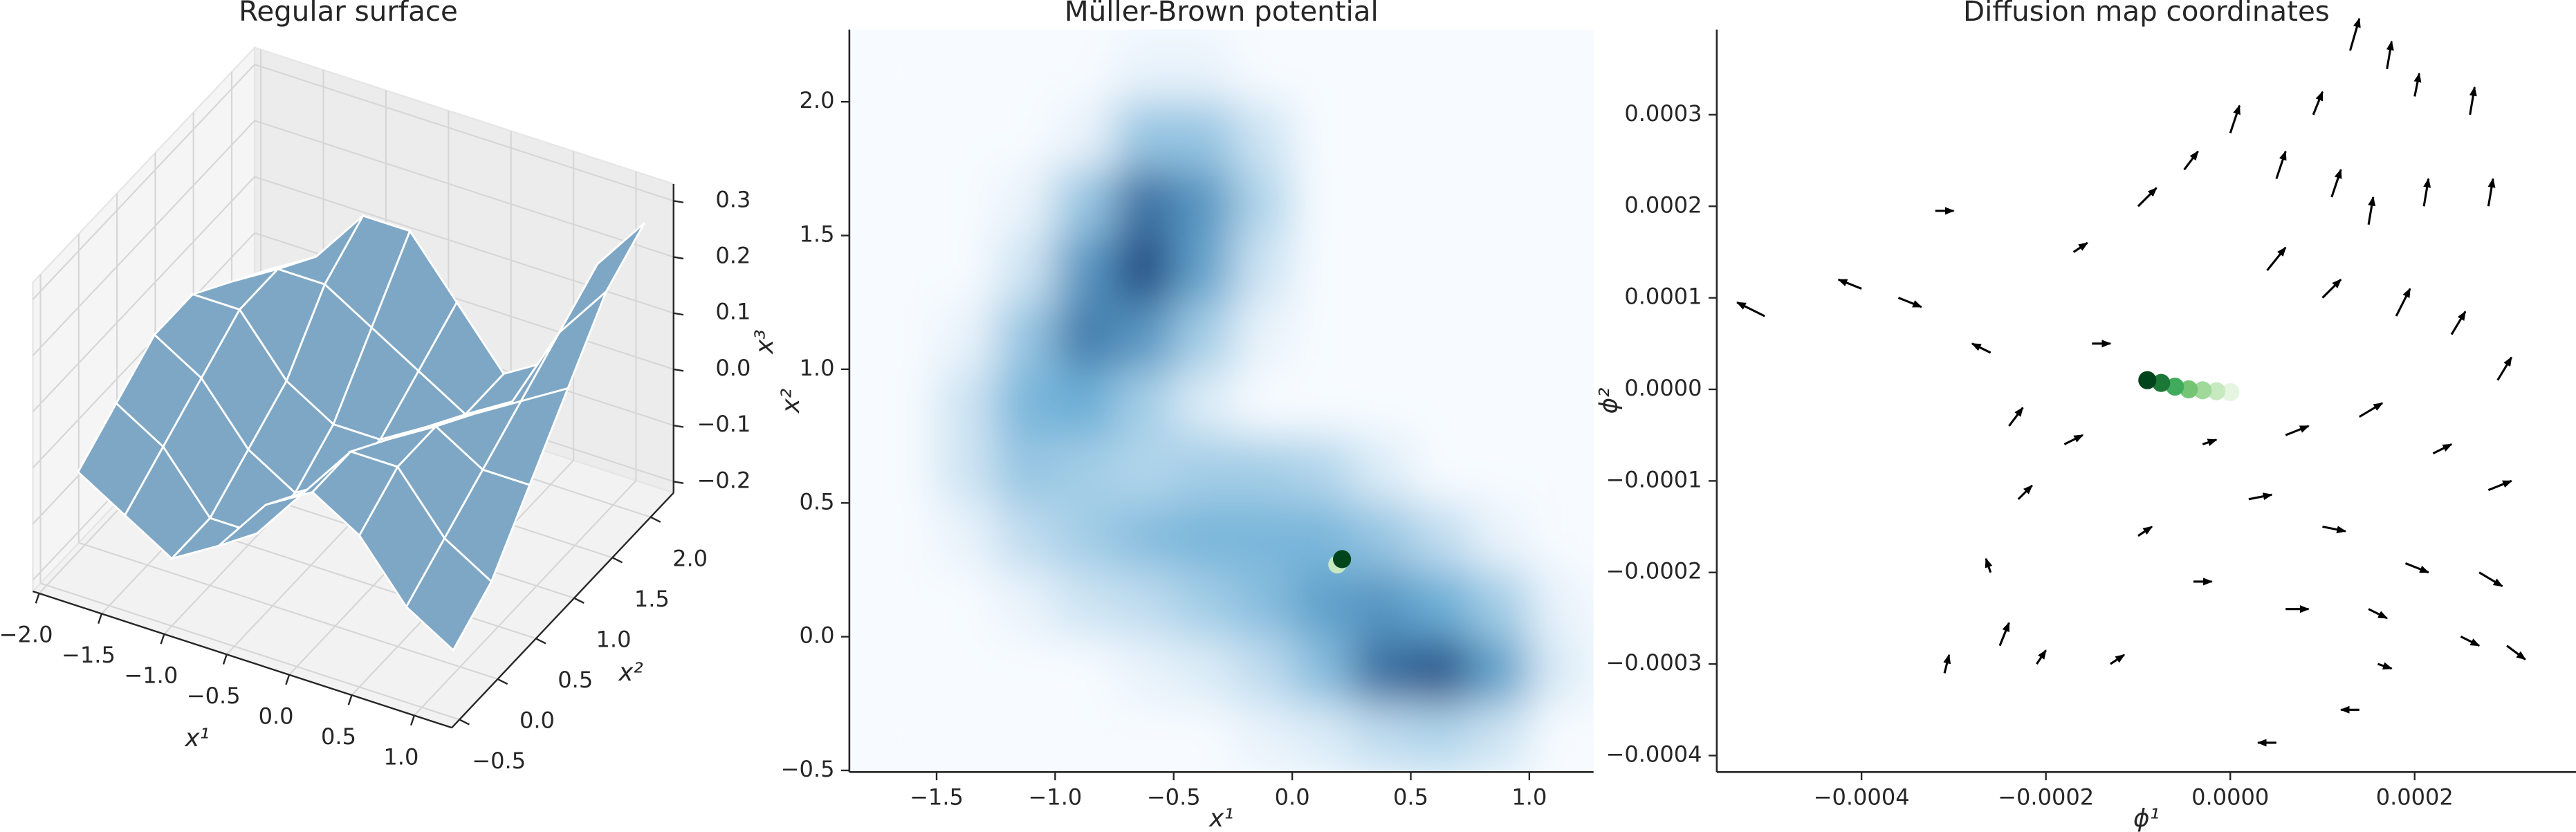 The width and height of the screenshot is (2576, 832). I want to click on marker-point, so click(1342, 559).